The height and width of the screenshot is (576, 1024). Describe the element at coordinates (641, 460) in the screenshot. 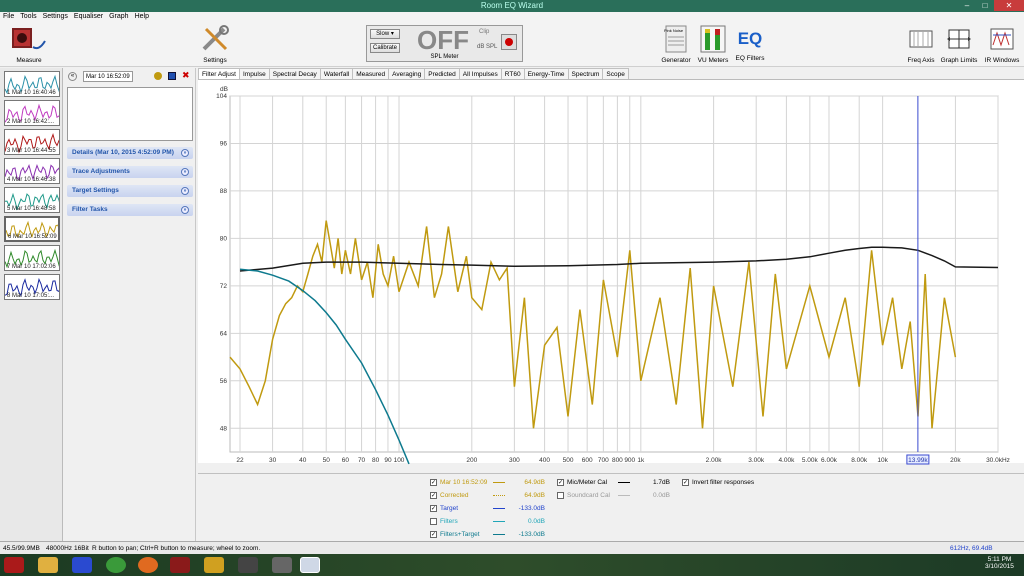

I see `x-tick-label: 1k` at that location.